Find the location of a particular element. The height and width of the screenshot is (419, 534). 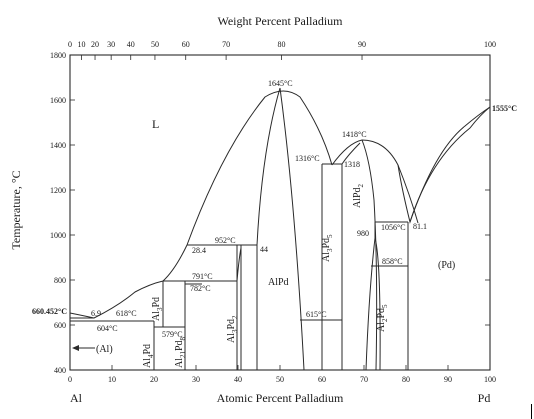

pd-solidus is located at coordinates (444, 165).